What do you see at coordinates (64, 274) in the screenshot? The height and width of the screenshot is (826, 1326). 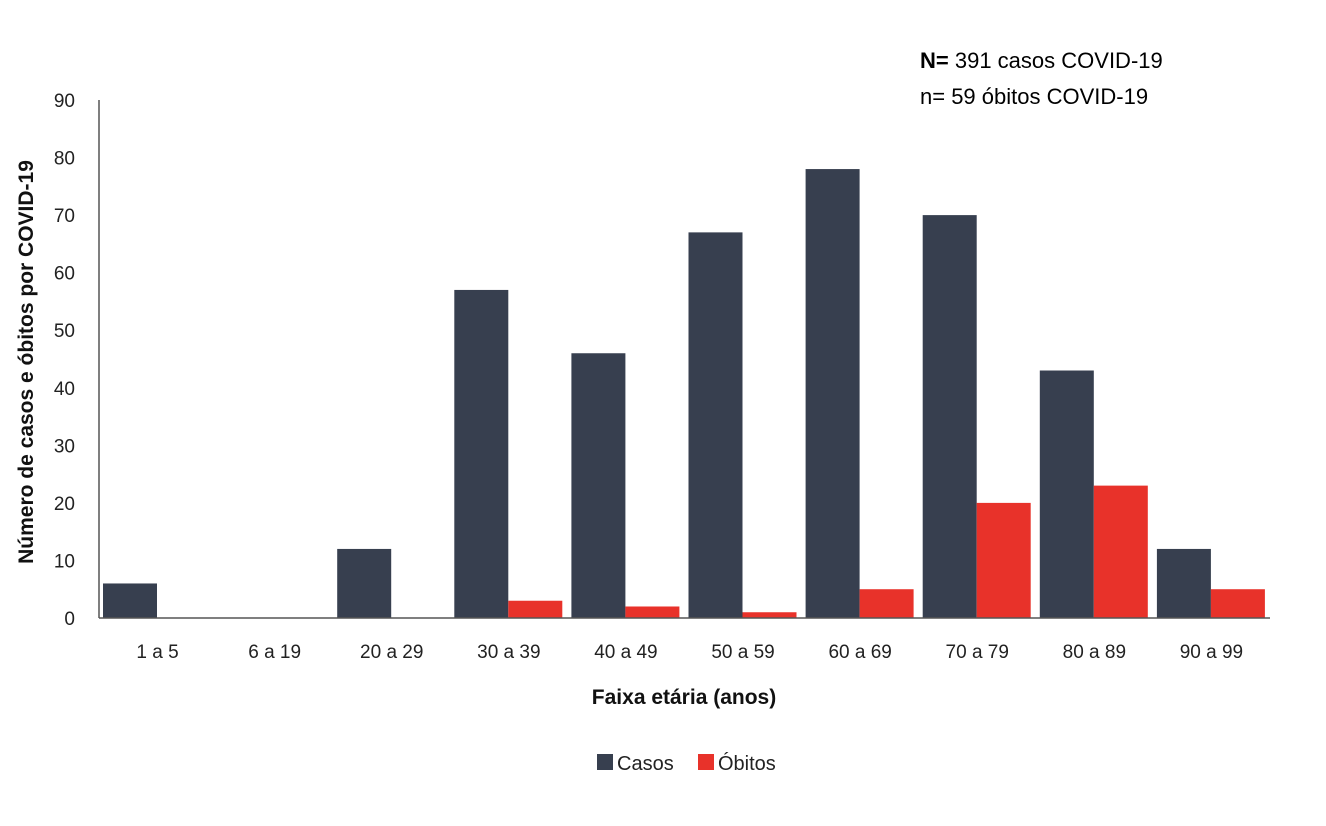 I see `y-tick-label: 60` at bounding box center [64, 274].